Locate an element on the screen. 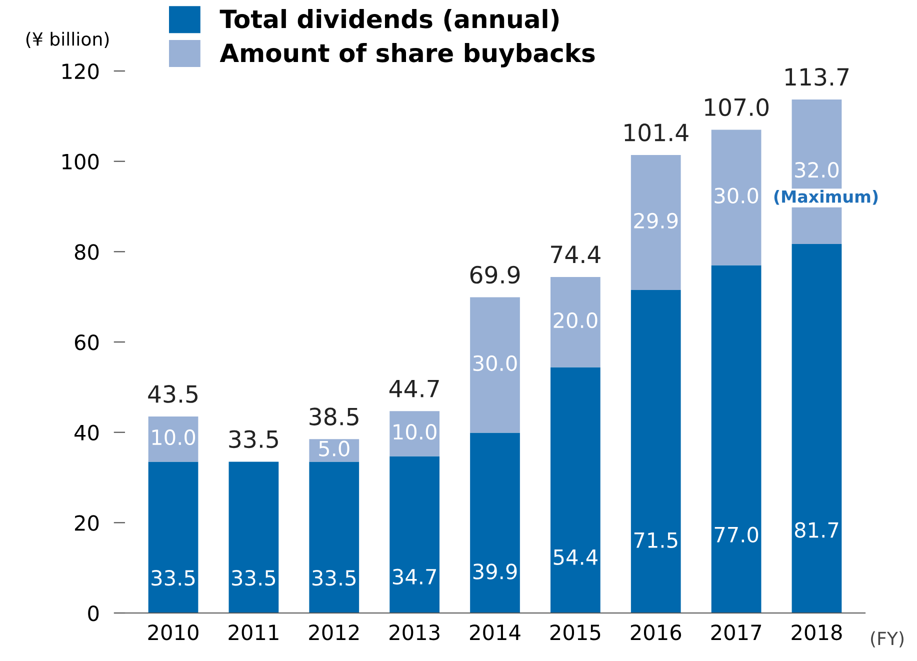 The image size is (917, 661). x-tick-label: 2018 is located at coordinates (817, 632).